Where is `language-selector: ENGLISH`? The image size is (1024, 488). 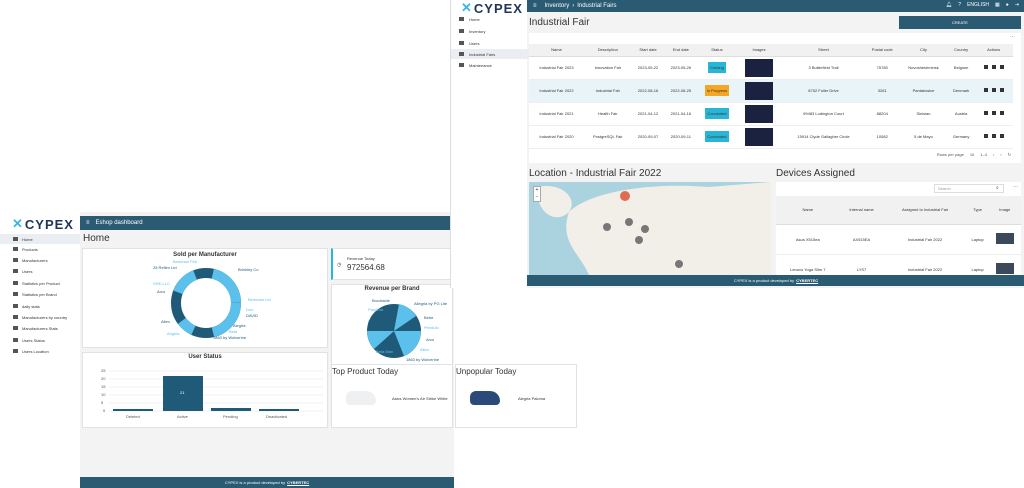 language-selector: ENGLISH is located at coordinates (978, 5).